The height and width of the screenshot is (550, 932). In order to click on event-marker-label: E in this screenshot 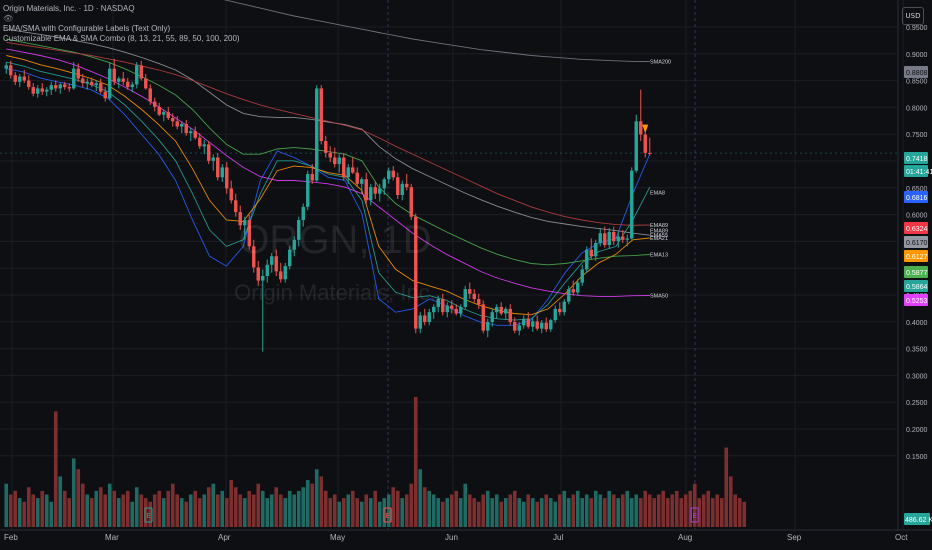, I will do `click(149, 516)`.